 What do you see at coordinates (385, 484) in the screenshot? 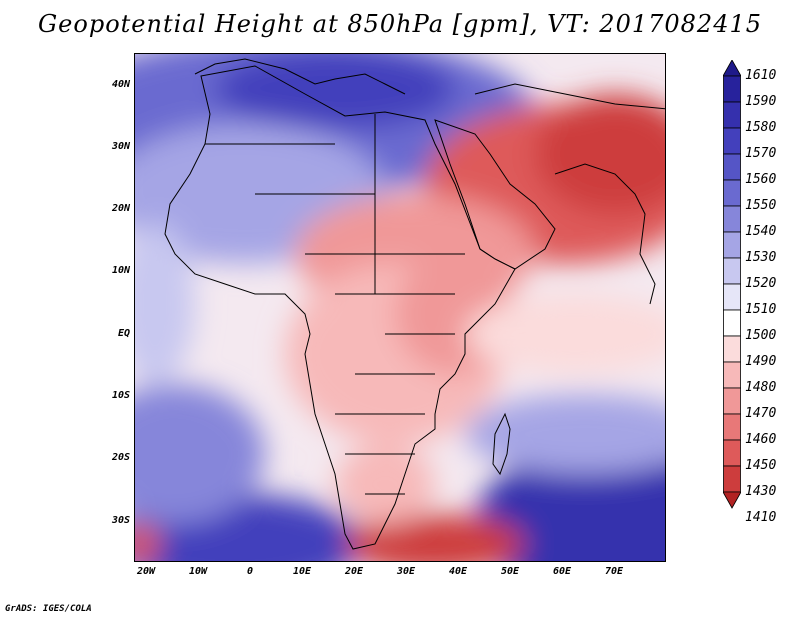
I see `field-red-southafrica` at bounding box center [385, 484].